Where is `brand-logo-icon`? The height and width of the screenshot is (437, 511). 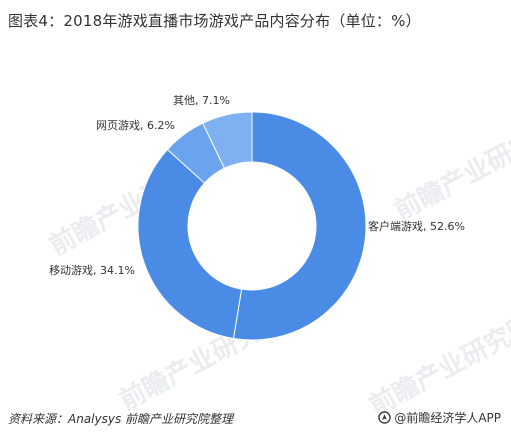 brand-logo-icon is located at coordinates (385, 417).